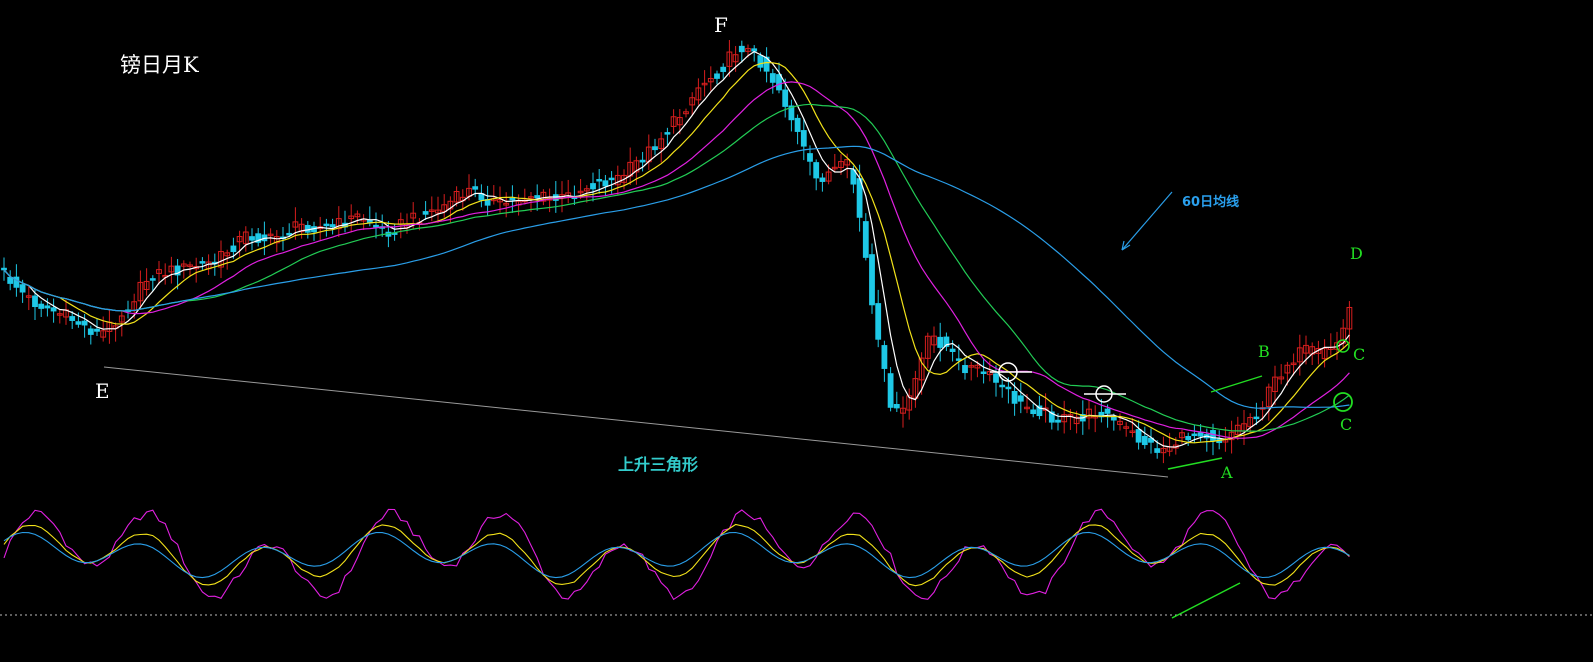 The width and height of the screenshot is (1593, 662). I want to click on point-label-f: F, so click(721, 25).